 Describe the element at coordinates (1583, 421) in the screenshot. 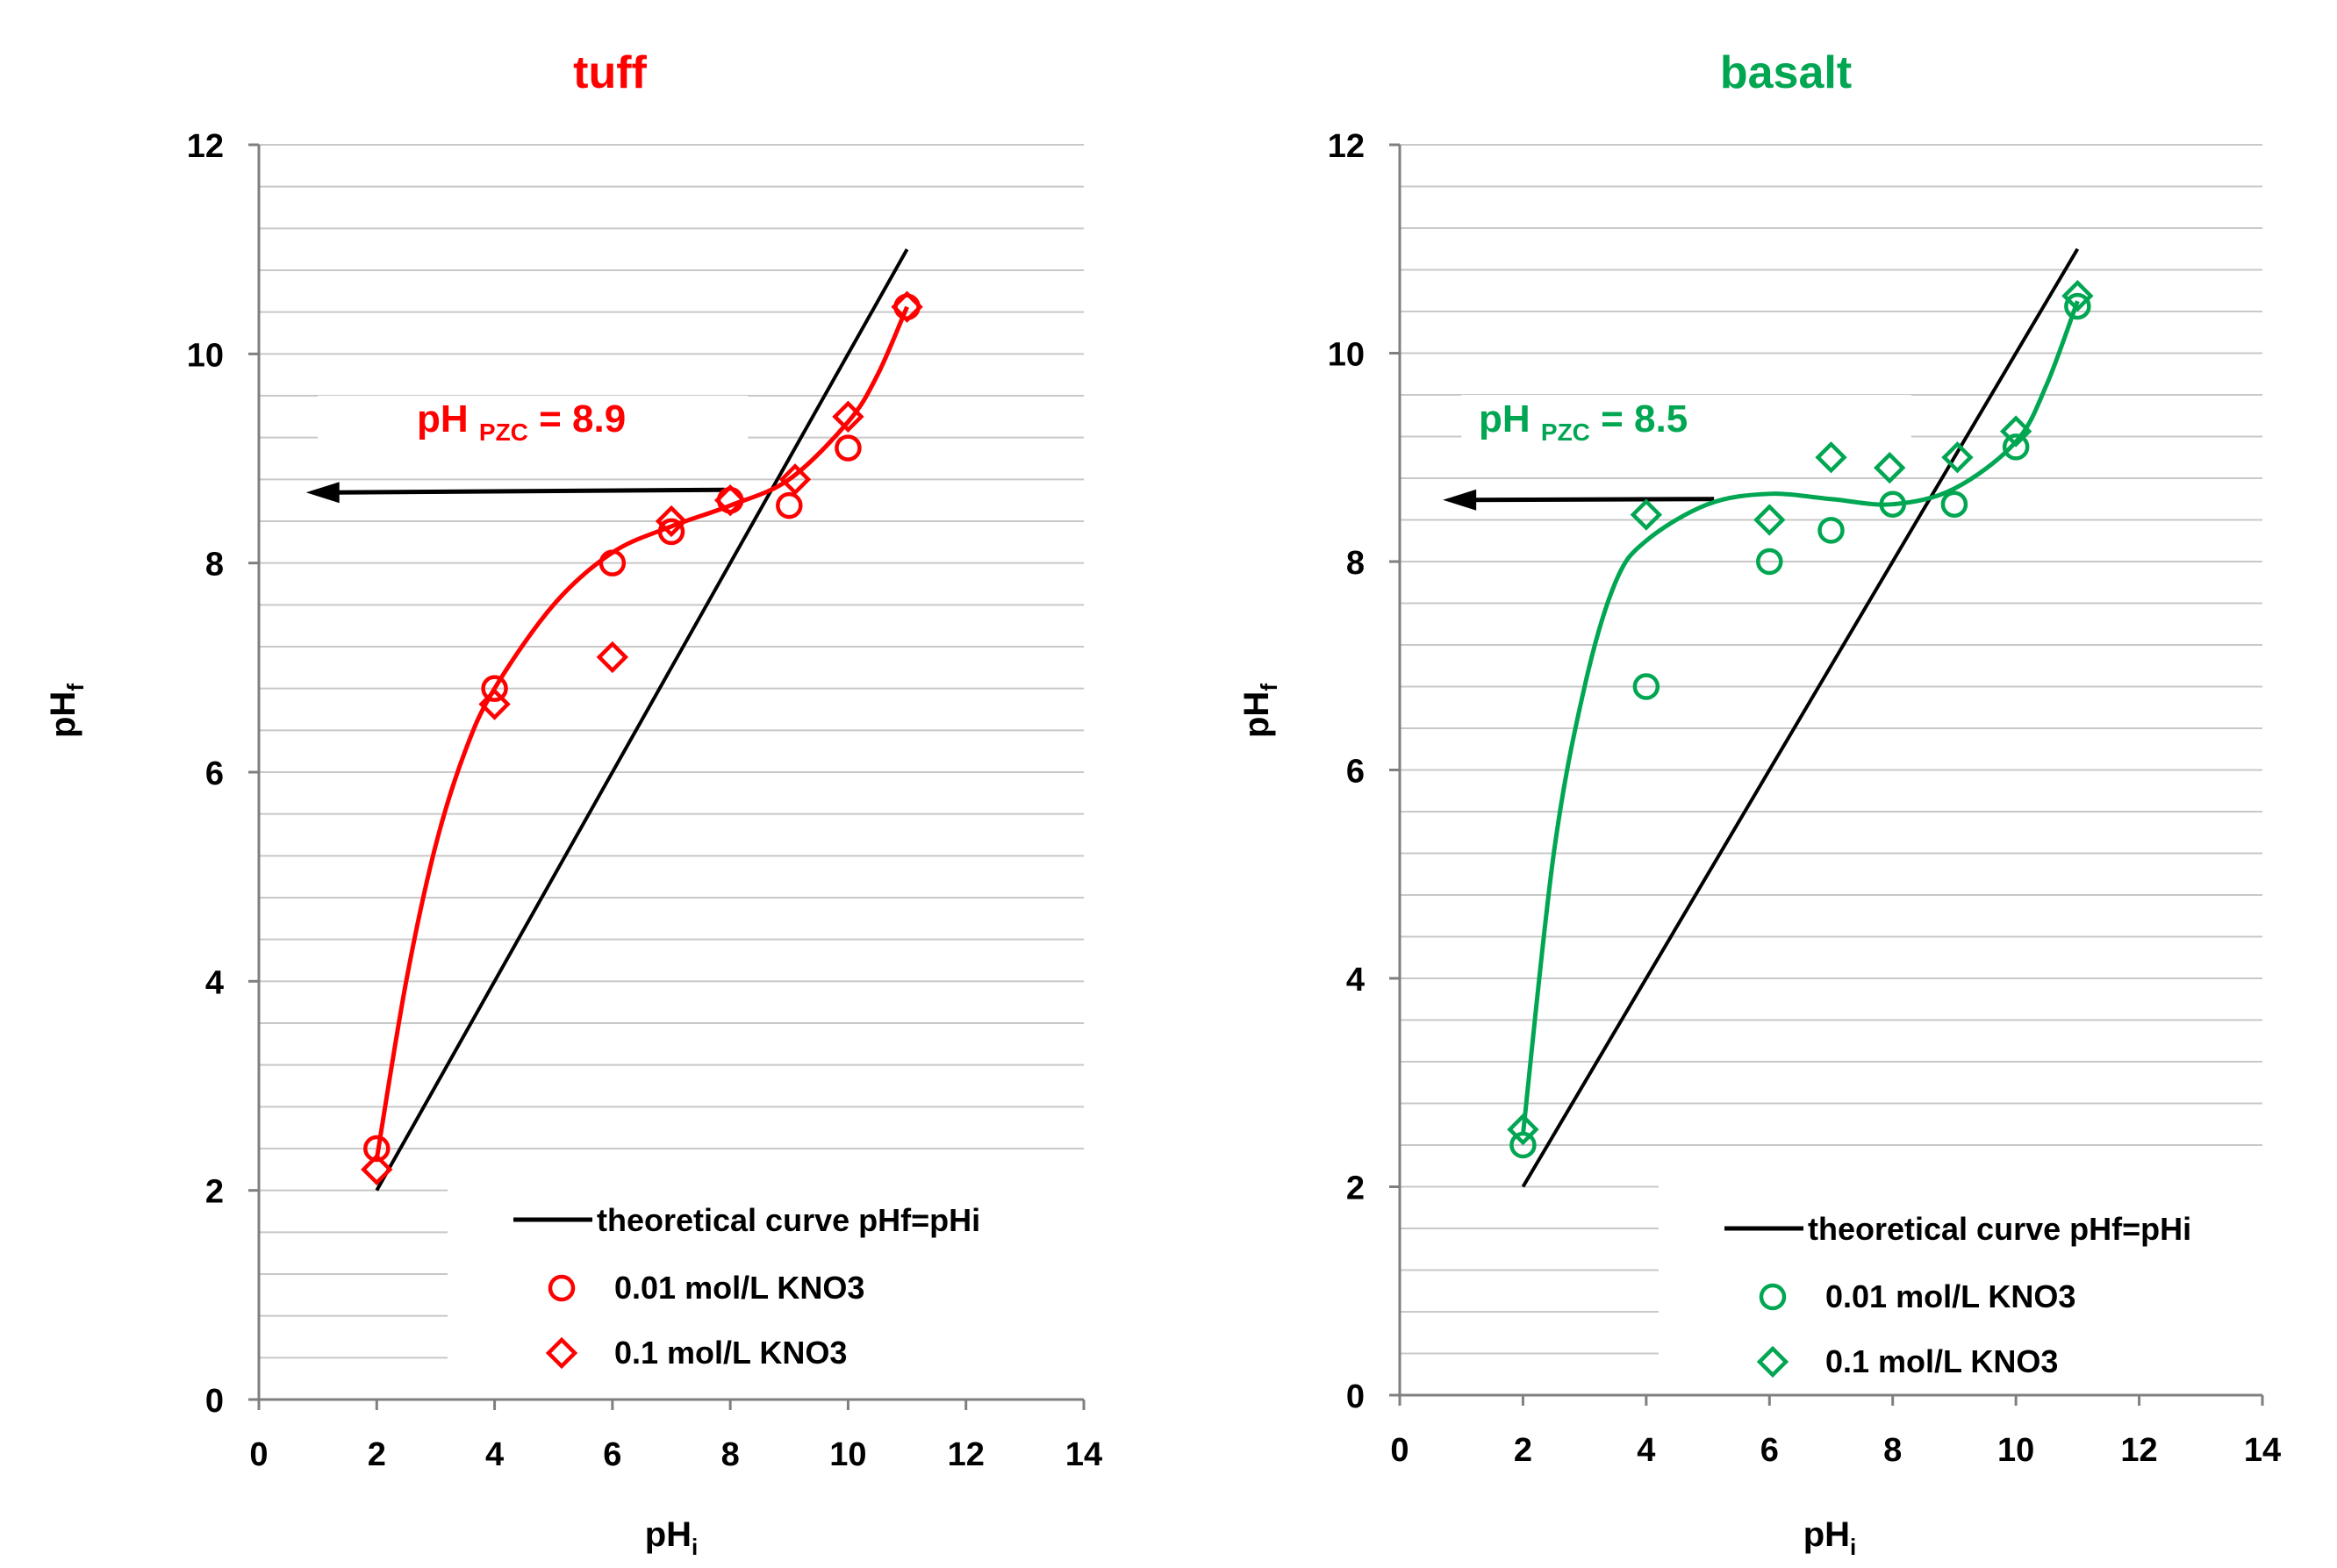

I see `pzc-annotation: pH PZC = 8.5` at that location.